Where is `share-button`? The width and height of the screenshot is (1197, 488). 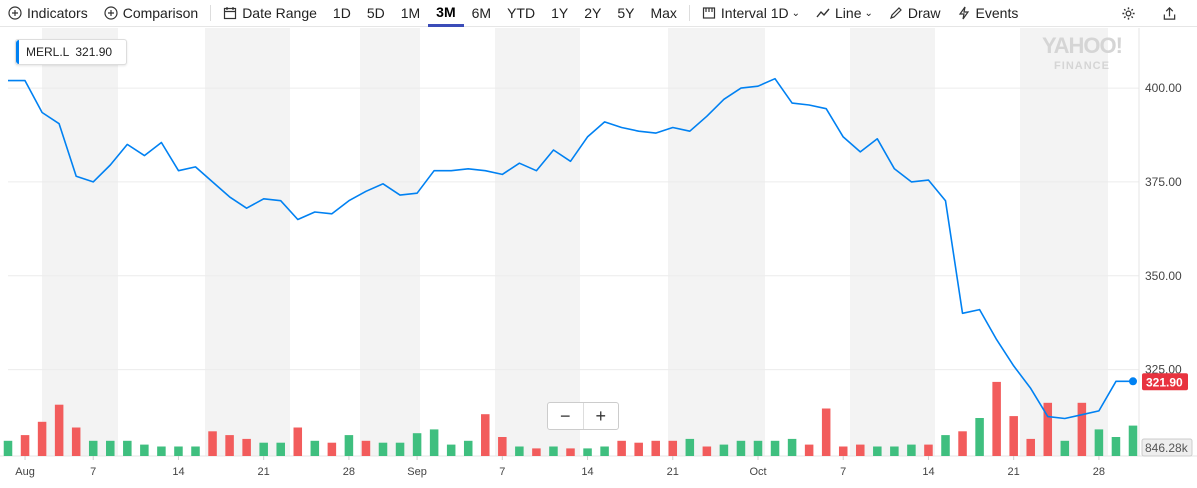 share-button is located at coordinates (1169, 13).